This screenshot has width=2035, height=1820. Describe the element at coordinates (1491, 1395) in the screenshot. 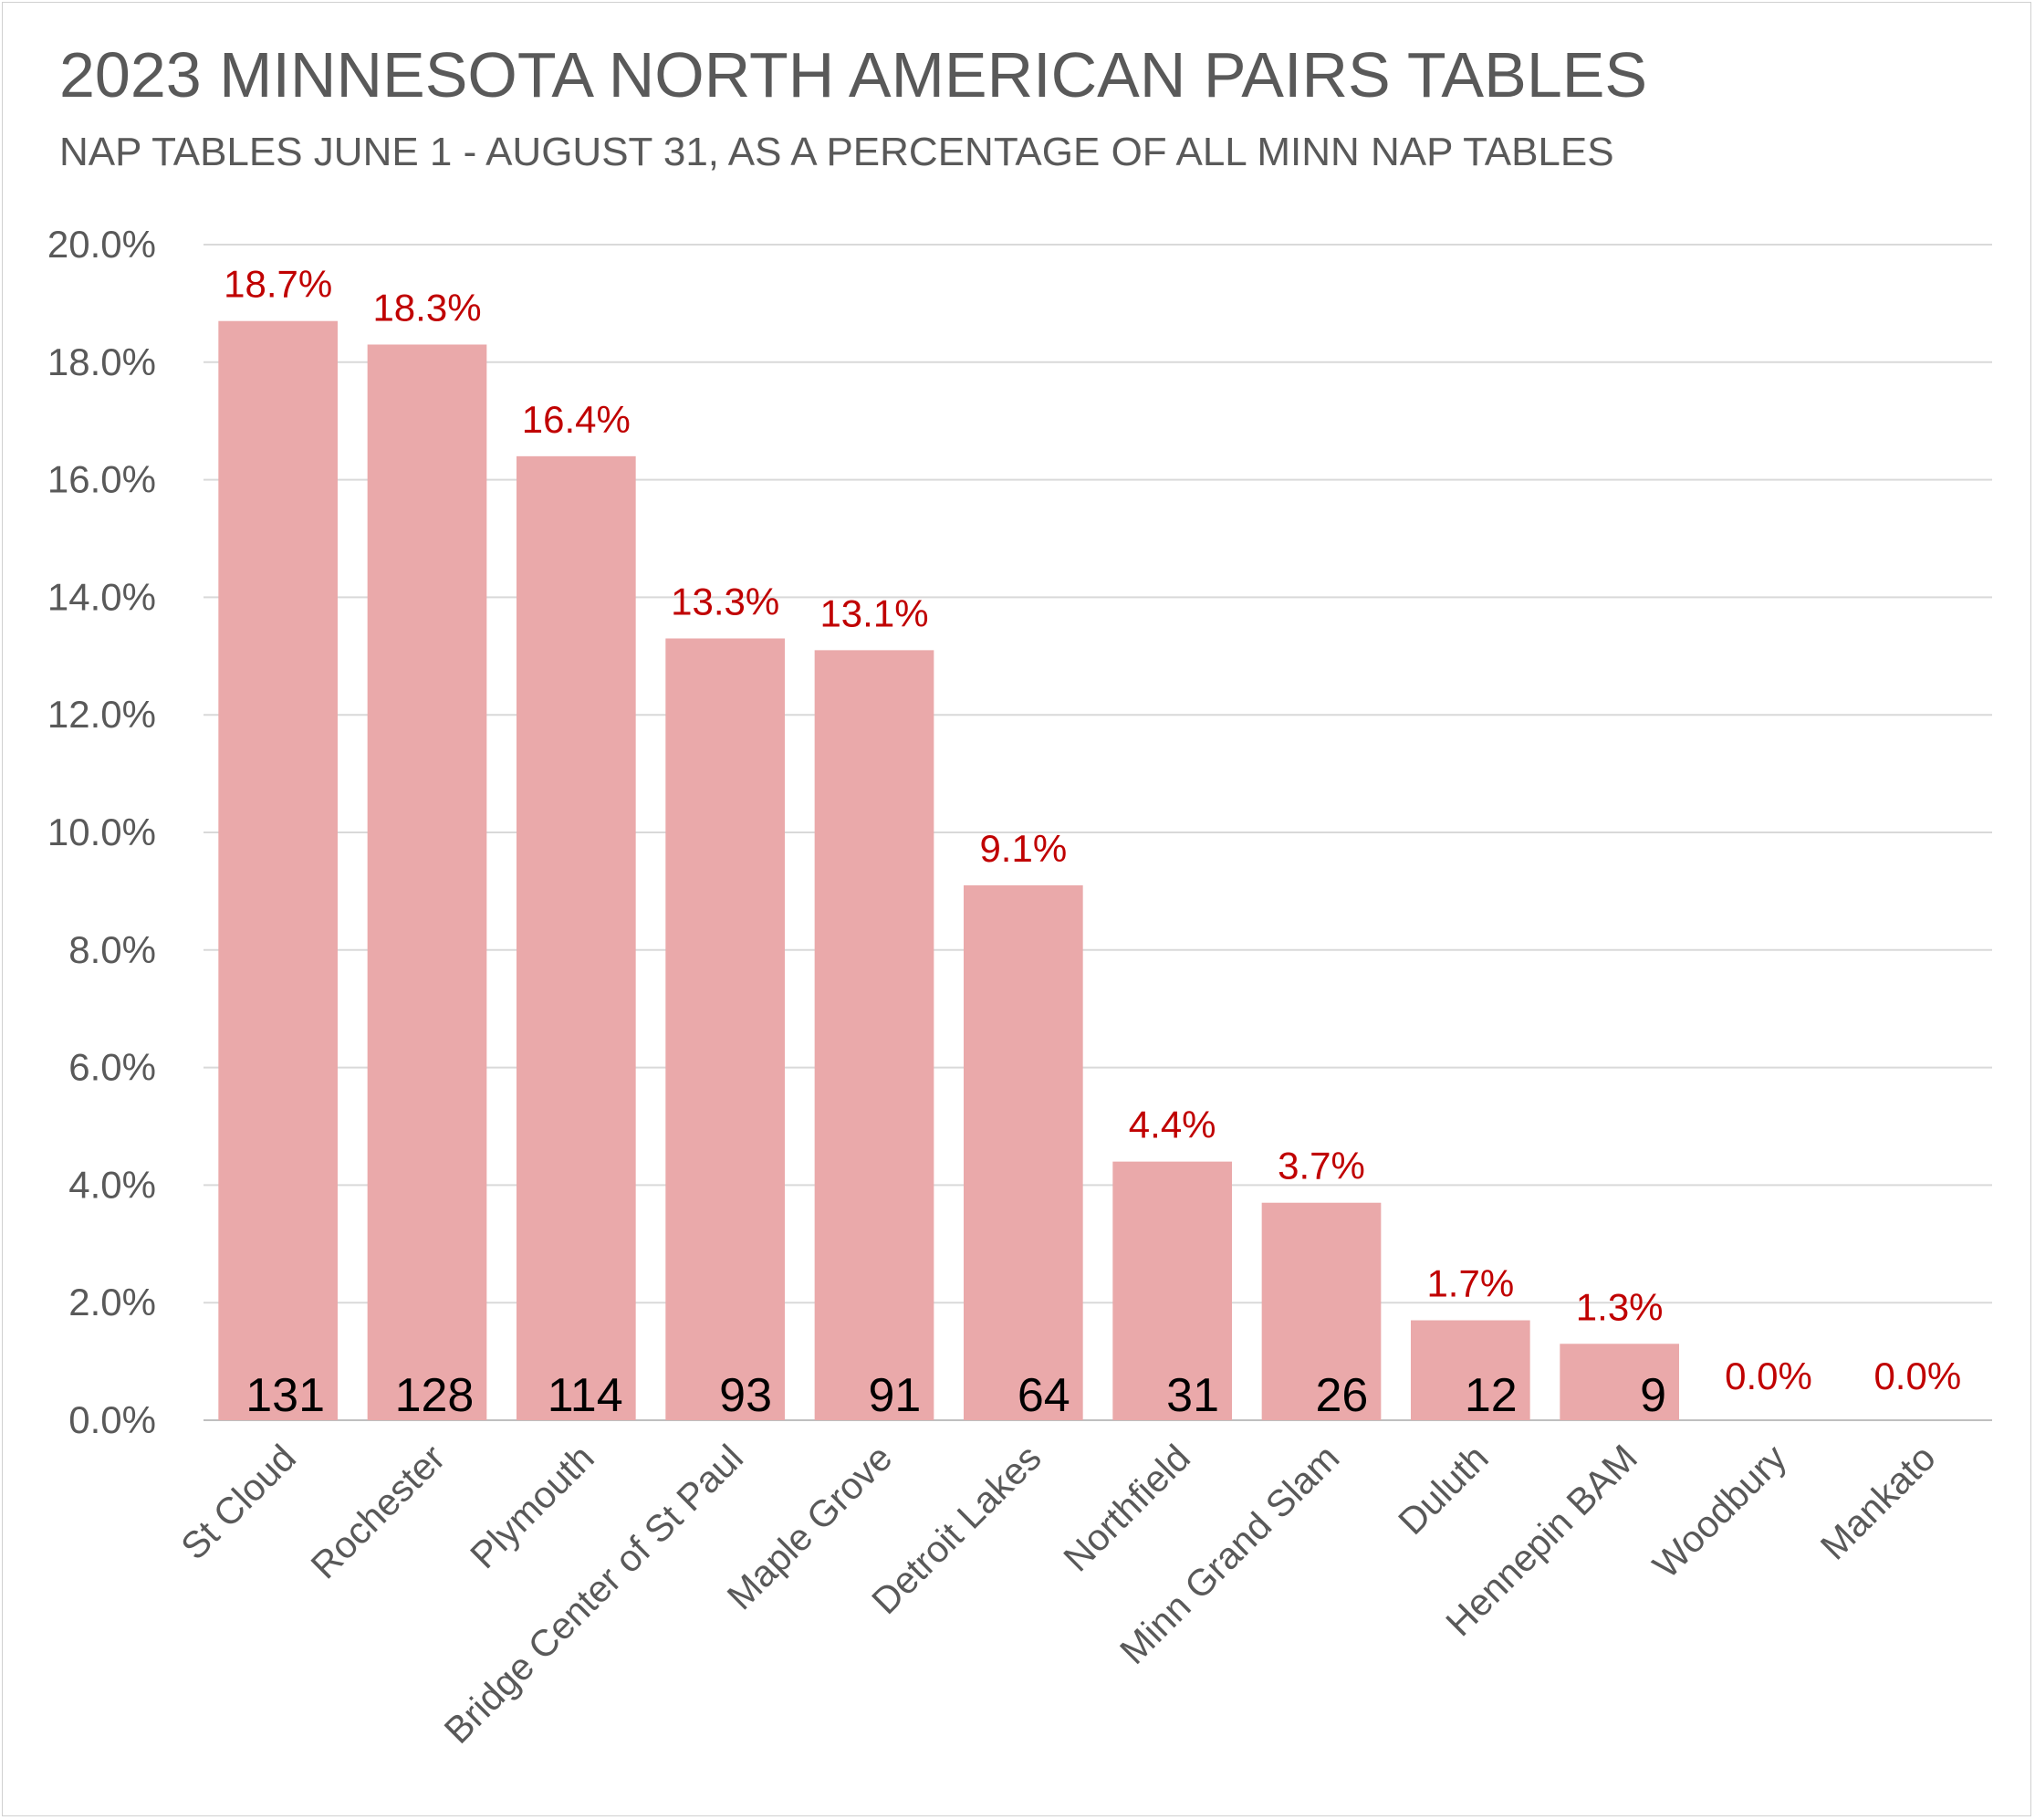

I see `count-label: 12` at that location.